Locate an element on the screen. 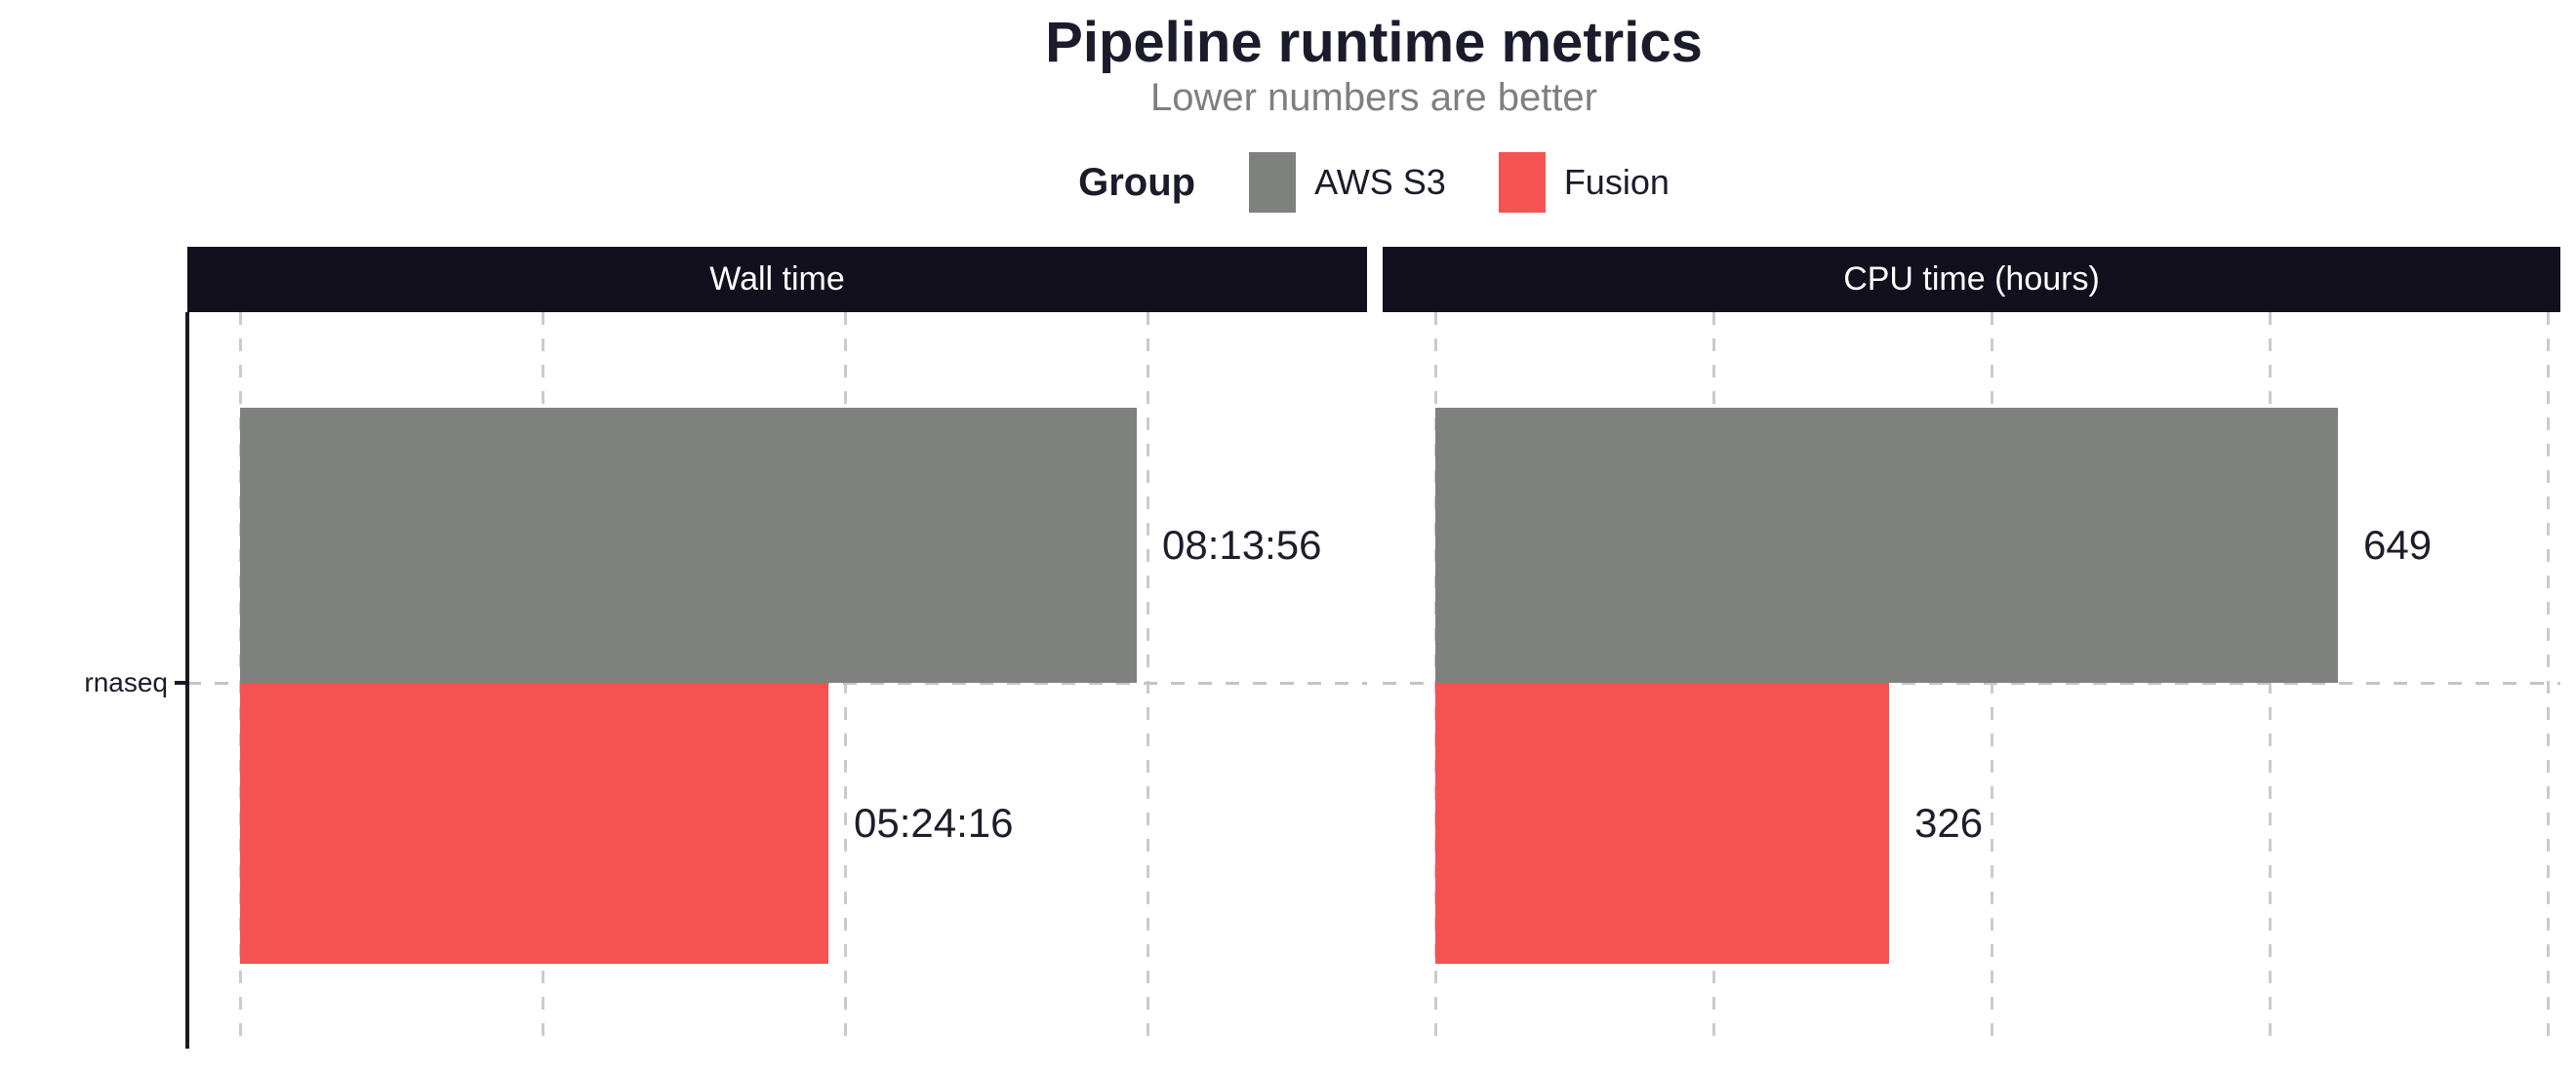 Image resolution: width=2576 pixels, height=1073 pixels. legend-entry-label: AWS S3 is located at coordinates (1380, 182).